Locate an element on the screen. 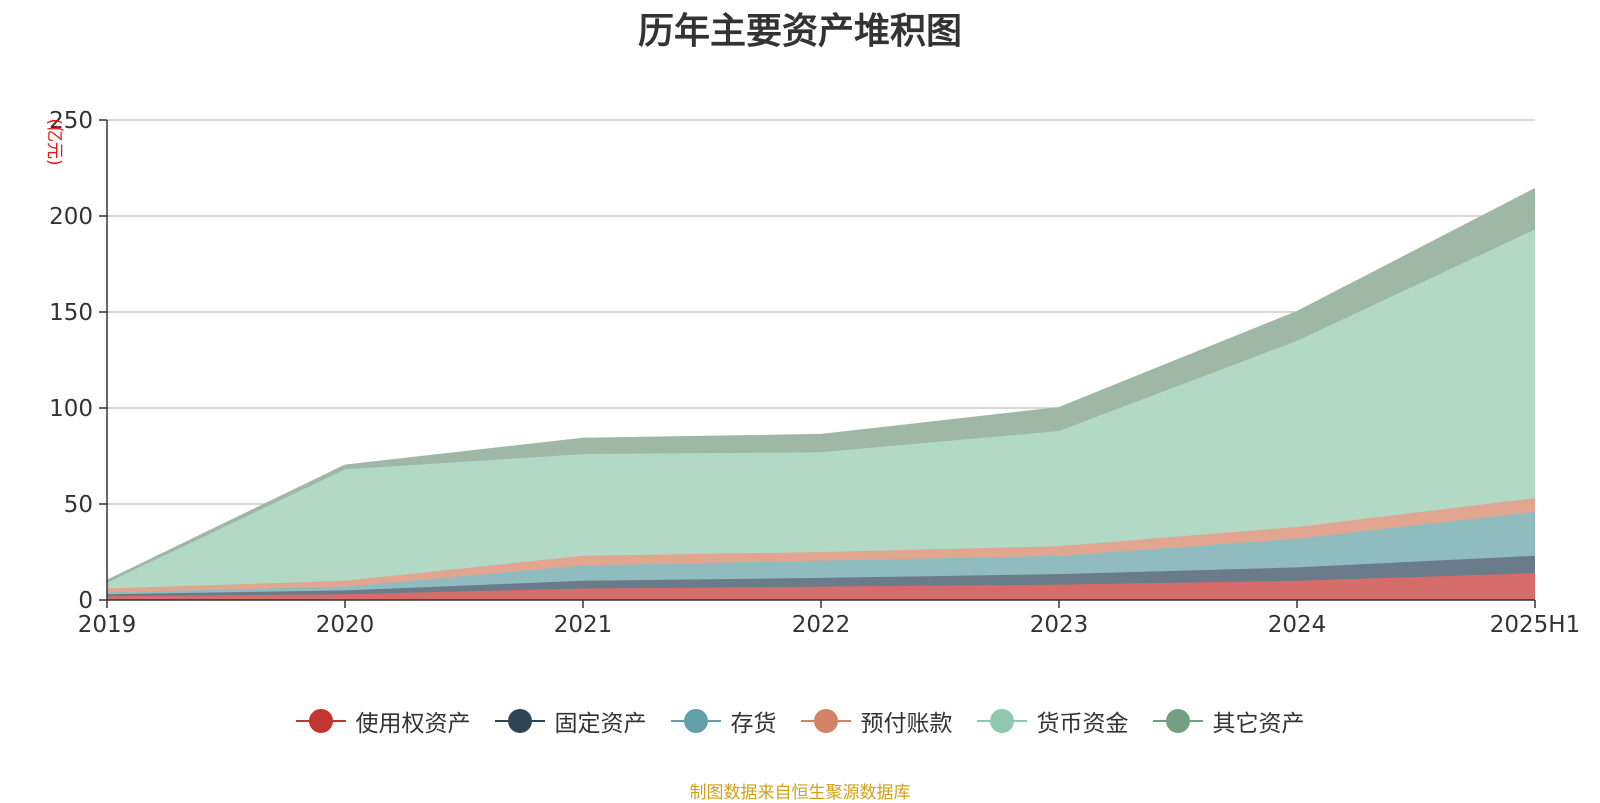 The image size is (1600, 803). y-tick-label: 0 is located at coordinates (85, 601).